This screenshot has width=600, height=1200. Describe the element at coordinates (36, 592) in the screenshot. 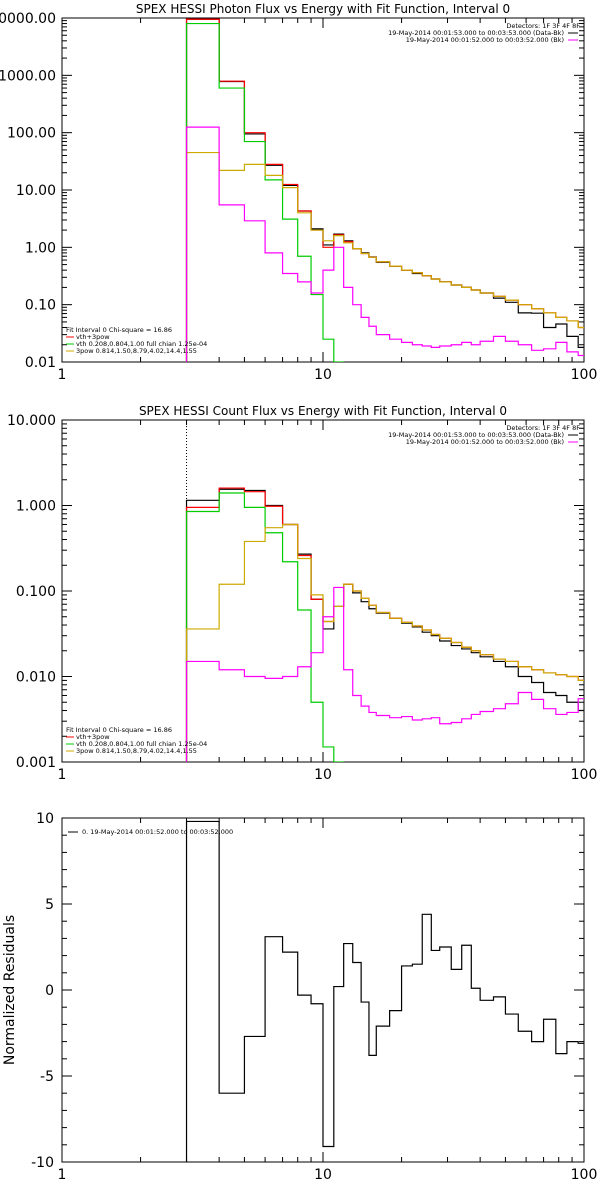

I see `y-tick-label: 0.100` at that location.